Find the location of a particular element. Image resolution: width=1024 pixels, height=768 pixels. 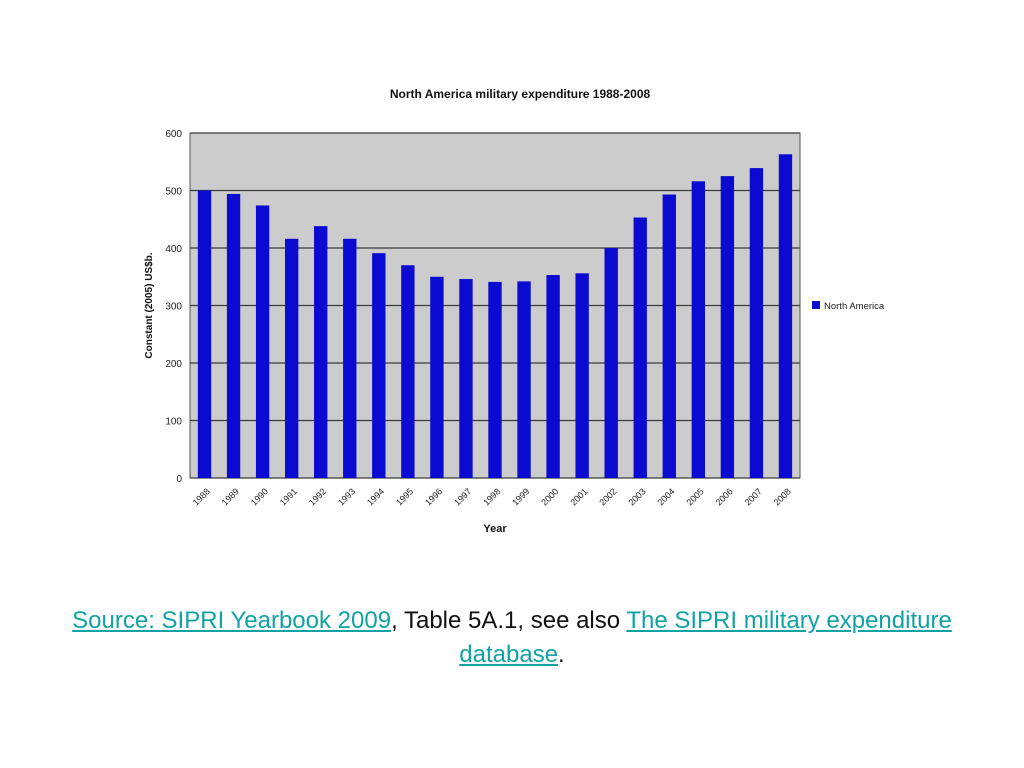

x-tick-label: 1988 is located at coordinates (201, 496).